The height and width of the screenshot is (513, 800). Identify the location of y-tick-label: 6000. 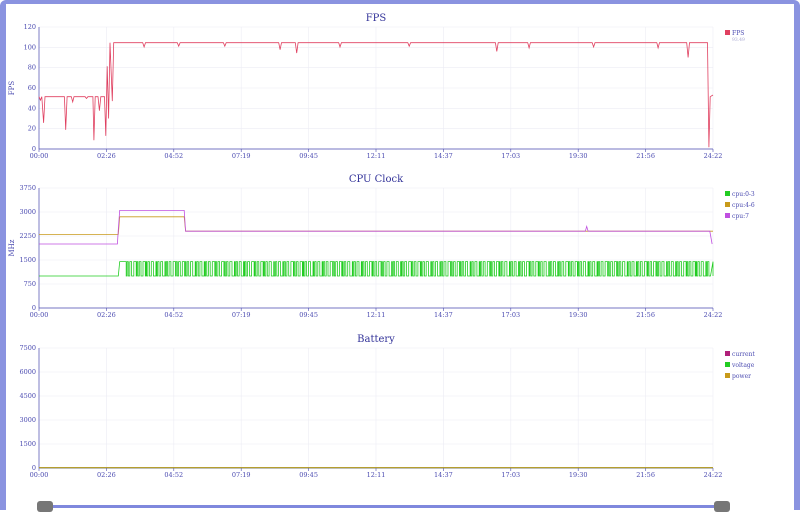
(27, 372).